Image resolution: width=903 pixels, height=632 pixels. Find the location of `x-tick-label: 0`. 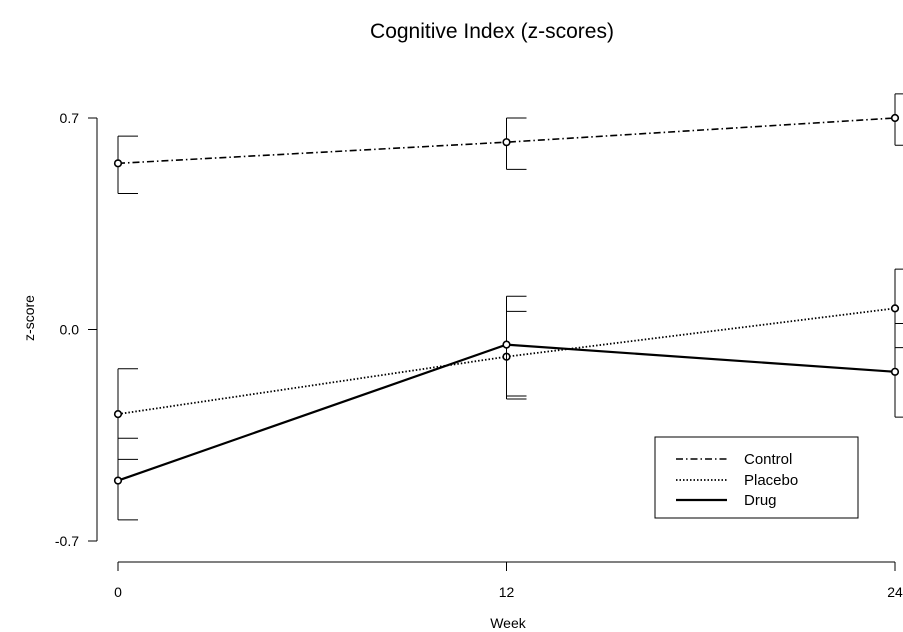

x-tick-label: 0 is located at coordinates (118, 592).